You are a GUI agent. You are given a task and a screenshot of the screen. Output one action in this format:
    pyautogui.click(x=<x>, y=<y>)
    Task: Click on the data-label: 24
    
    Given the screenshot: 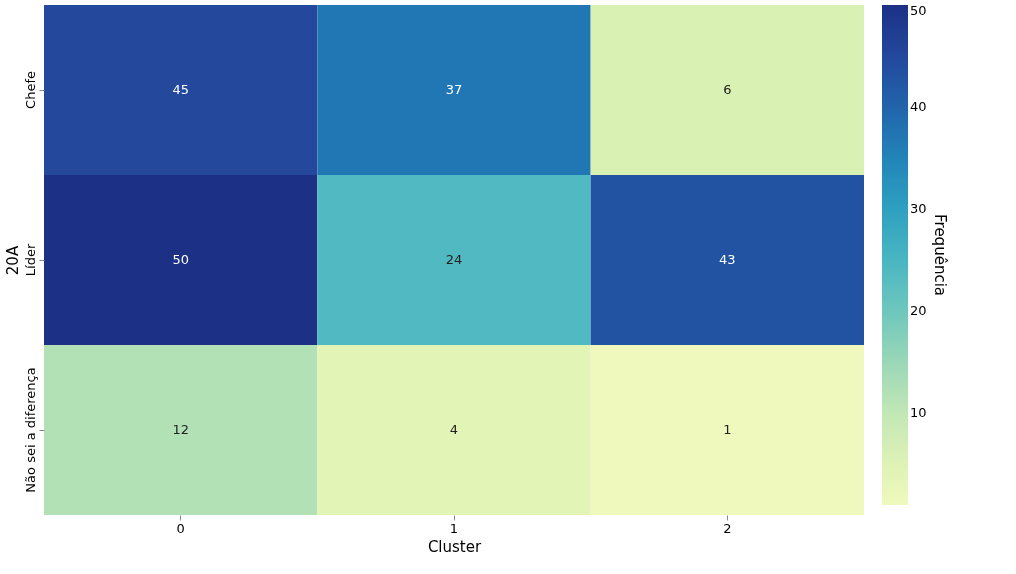 What is the action you would take?
    pyautogui.click(x=454, y=259)
    